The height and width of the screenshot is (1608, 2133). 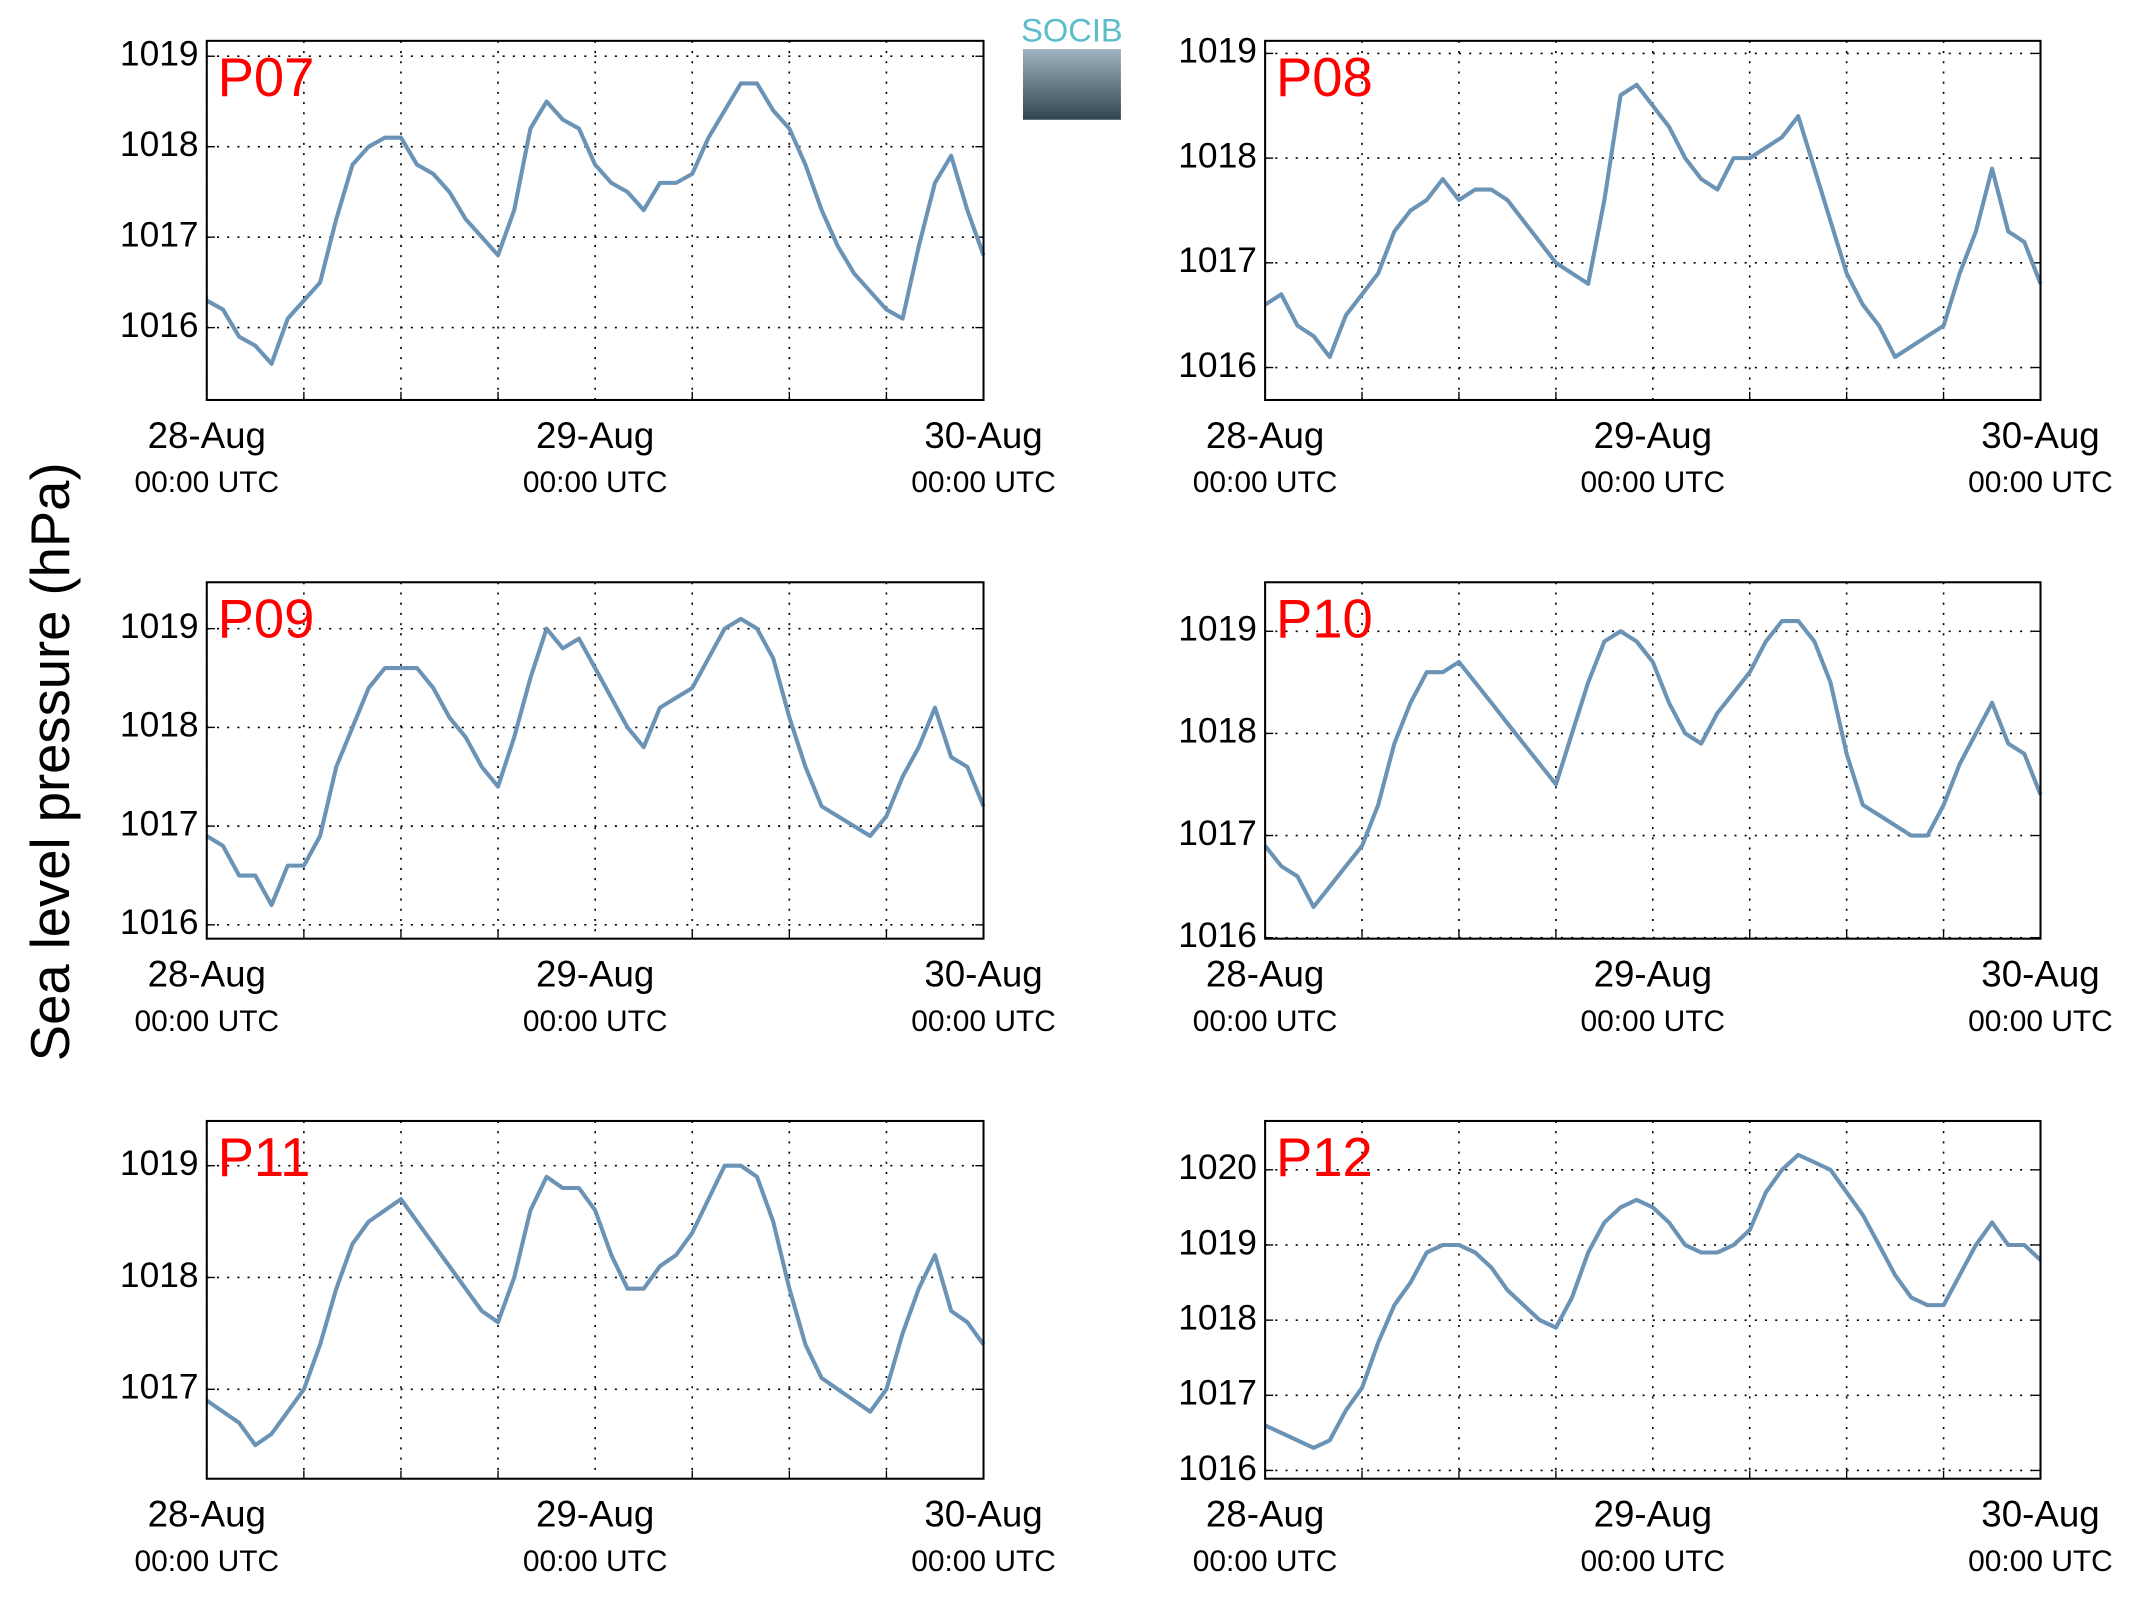 I want to click on panel-title: P07, so click(x=266, y=77).